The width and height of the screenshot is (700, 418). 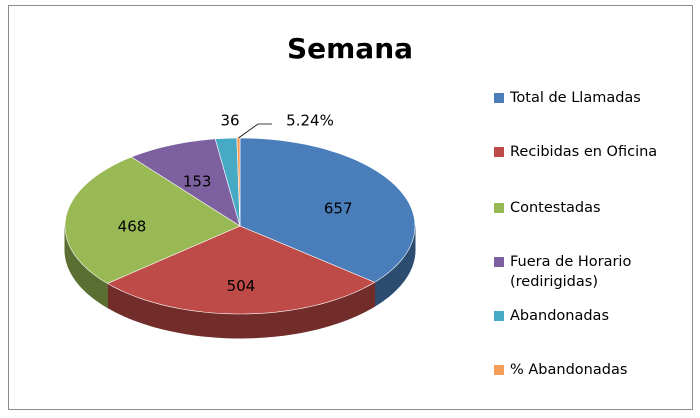 I want to click on data-label: 36, so click(x=229, y=121).